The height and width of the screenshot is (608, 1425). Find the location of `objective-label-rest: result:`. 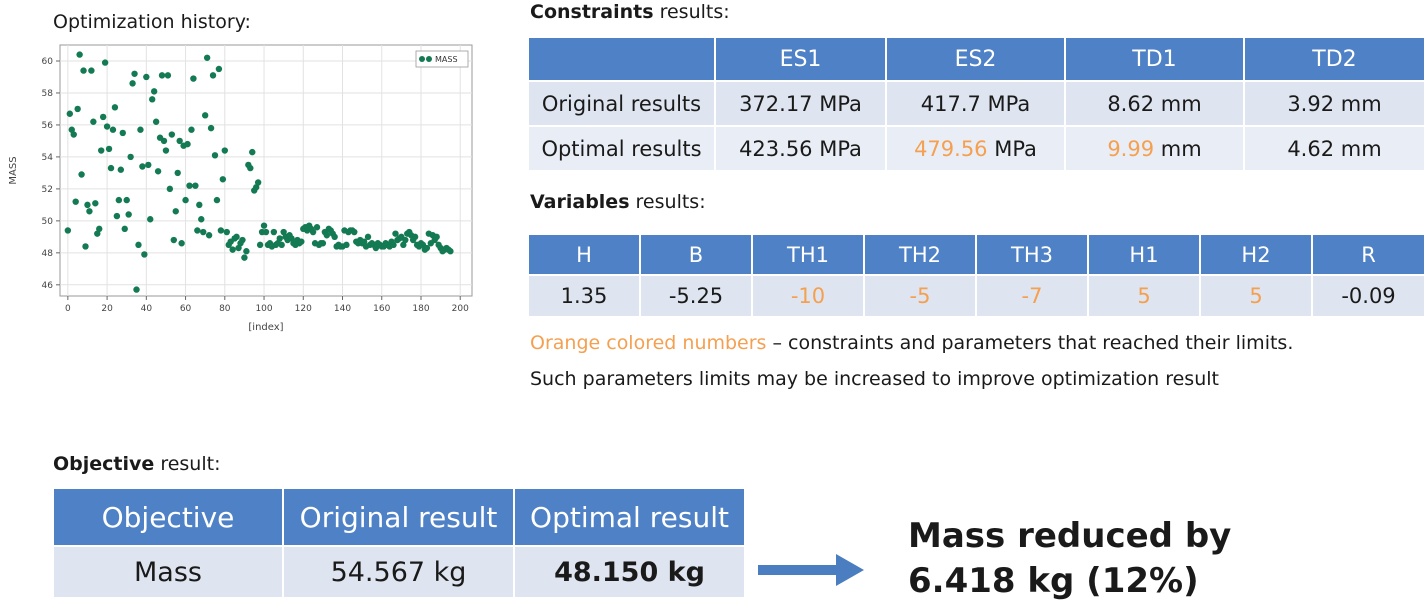

objective-label-rest: result: is located at coordinates (187, 464).